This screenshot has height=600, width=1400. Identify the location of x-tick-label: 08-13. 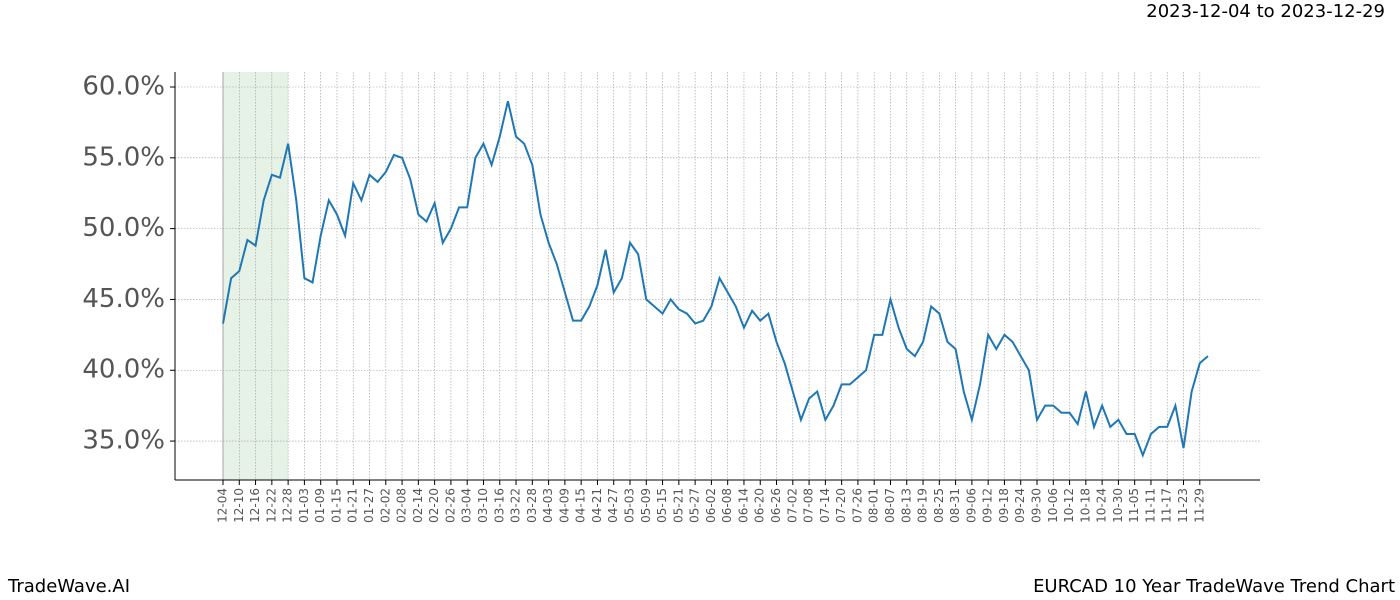
(906, 505).